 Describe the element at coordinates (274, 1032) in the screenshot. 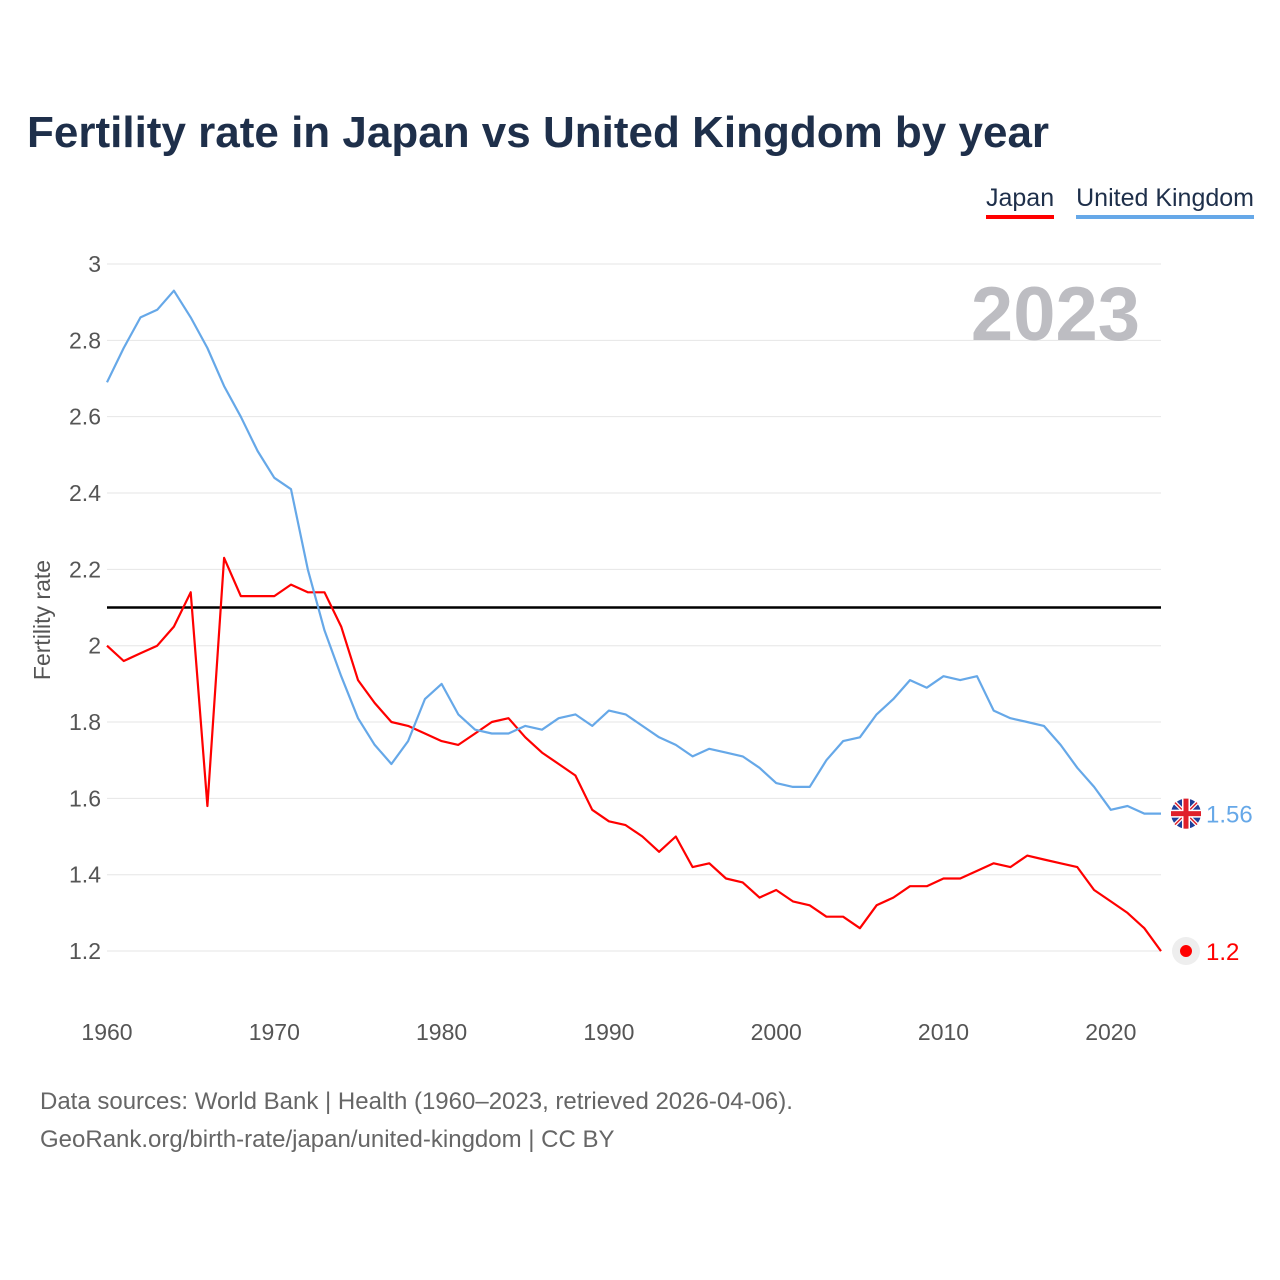

I see `x-tick-label: 1970` at that location.